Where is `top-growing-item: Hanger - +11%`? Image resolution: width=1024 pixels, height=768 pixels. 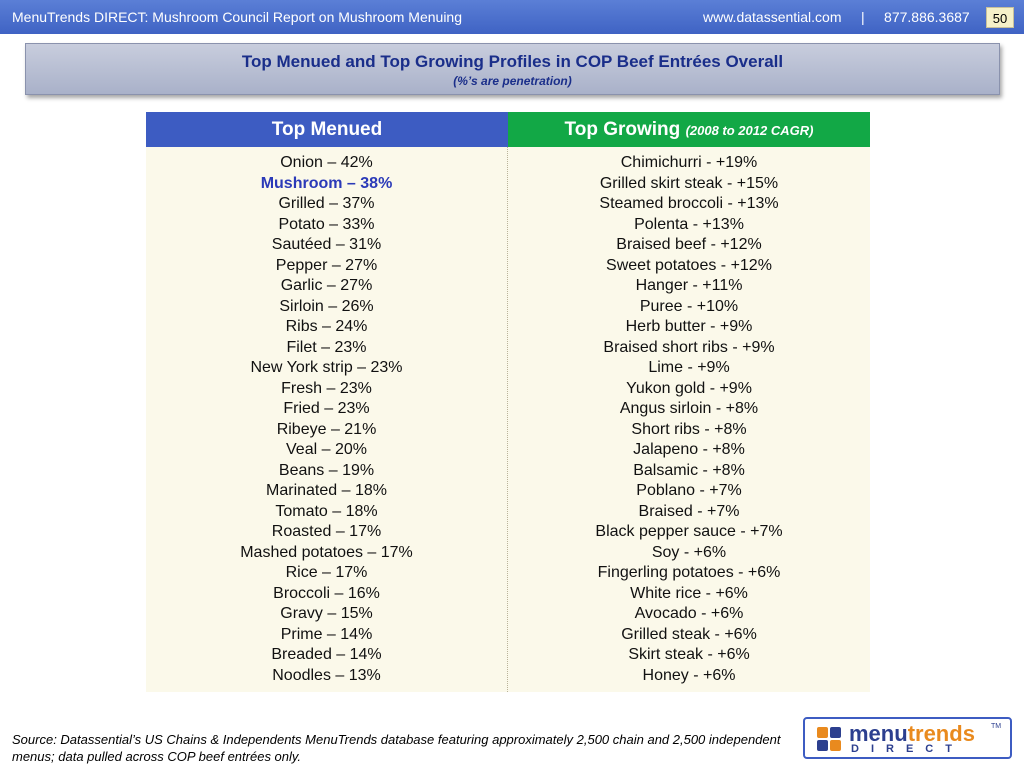 top-growing-item: Hanger - +11% is located at coordinates (689, 285).